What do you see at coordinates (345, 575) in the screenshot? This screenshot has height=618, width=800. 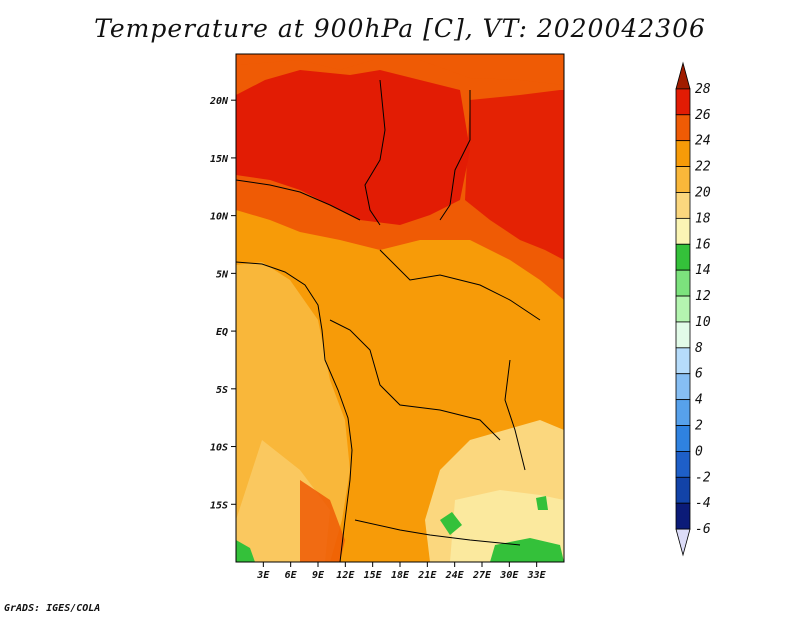 I see `lon-tick-label: 12E` at bounding box center [345, 575].